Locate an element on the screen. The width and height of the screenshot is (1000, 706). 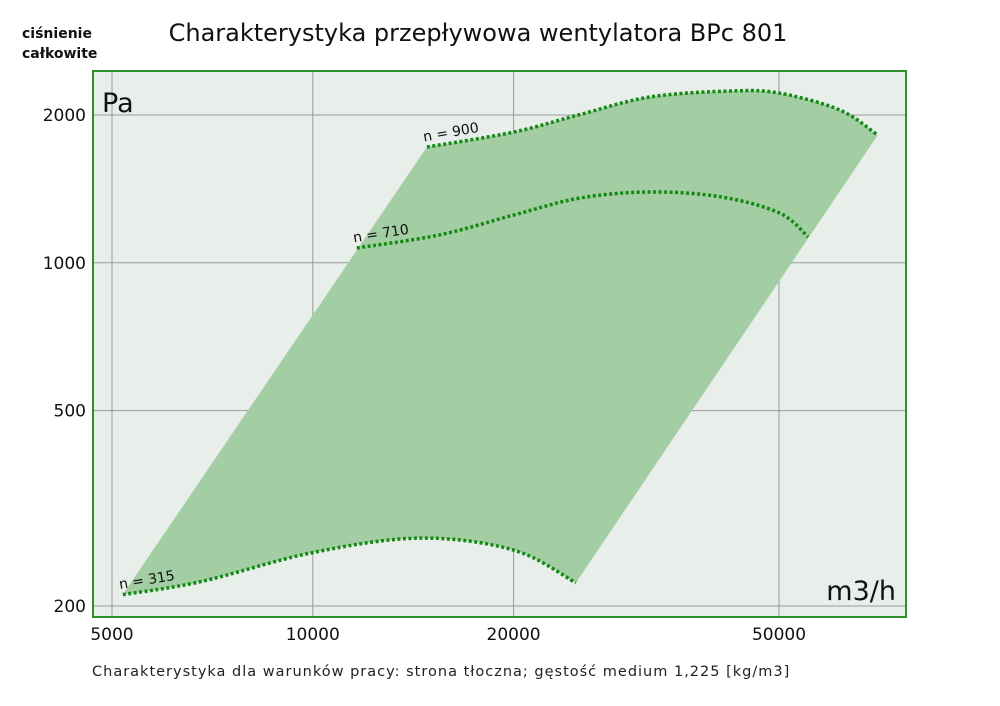
y-tick-label: 2000 is located at coordinates (64, 116).